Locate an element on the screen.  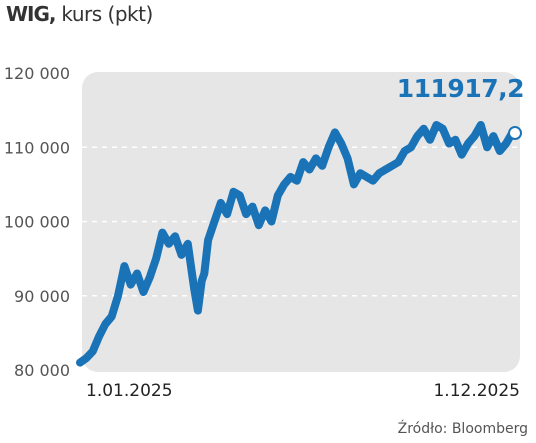
last-point-group: 111917,2 is located at coordinates (461, 107).